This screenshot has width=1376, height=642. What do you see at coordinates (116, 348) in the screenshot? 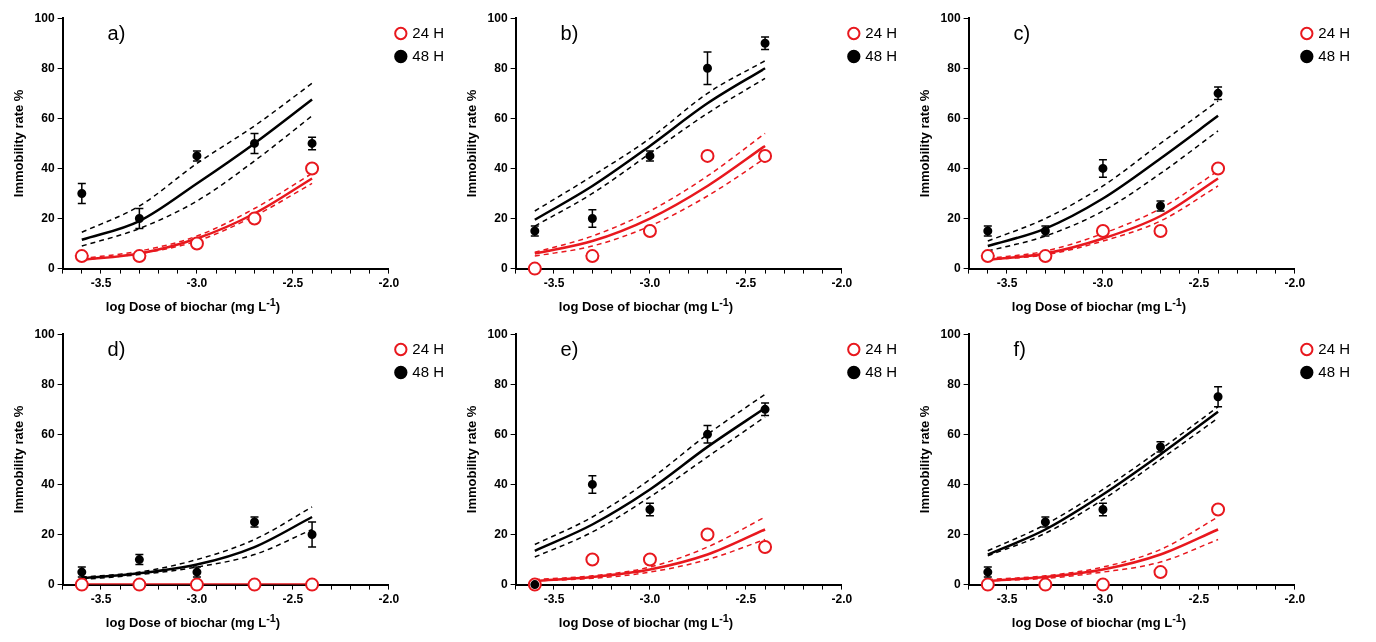
I see `annotation: d)` at bounding box center [116, 348].